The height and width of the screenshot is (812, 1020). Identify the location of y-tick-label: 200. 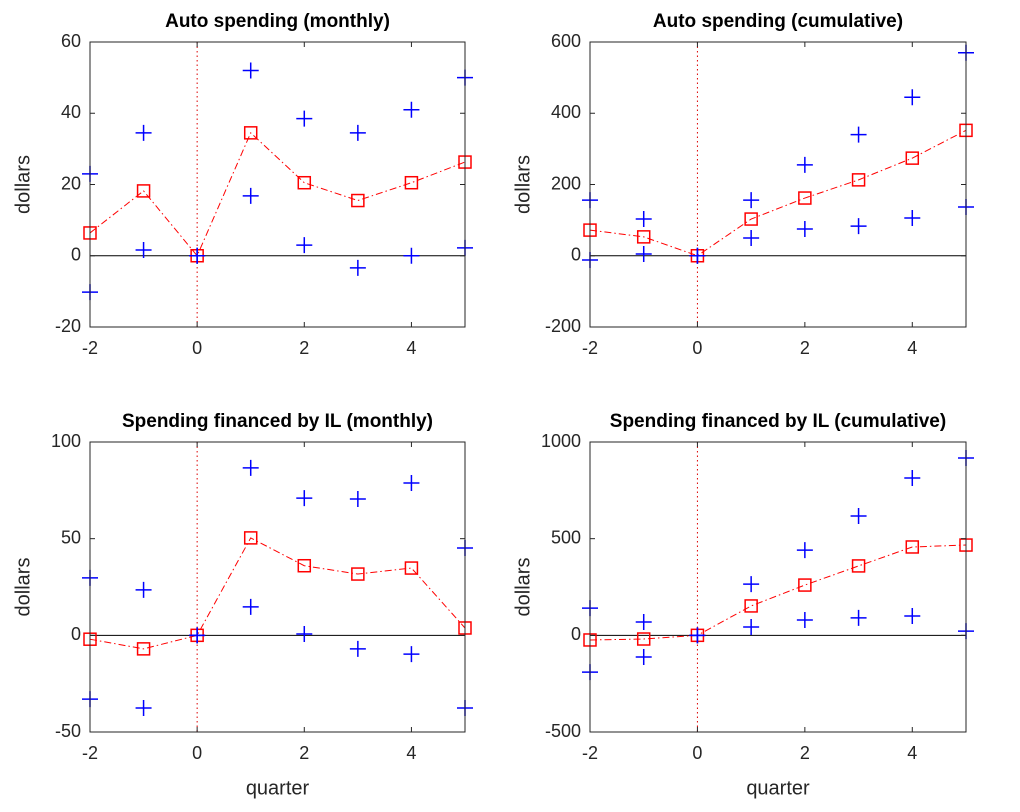
(566, 183).